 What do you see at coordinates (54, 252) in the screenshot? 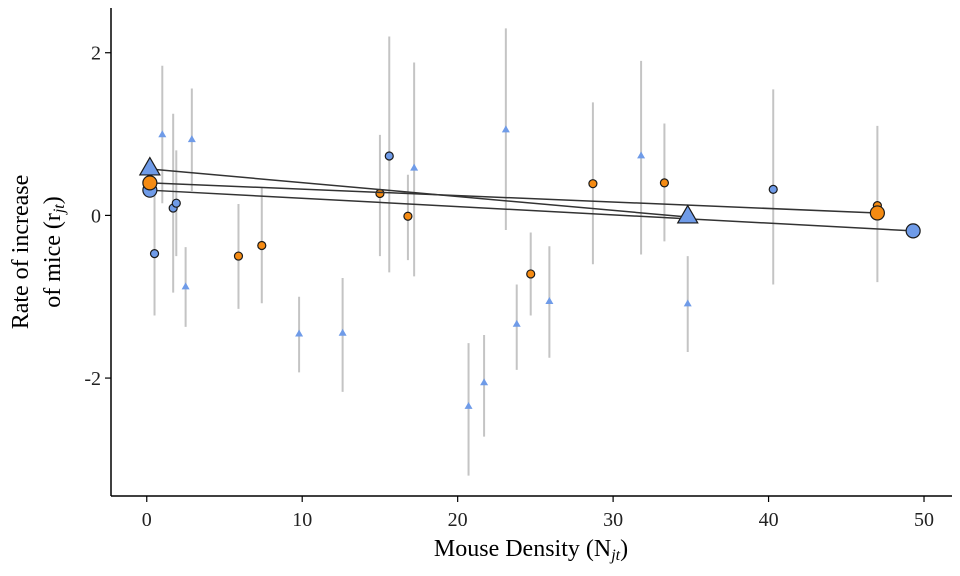
I see `y-axis-title-line2: of mice (rjt)` at bounding box center [54, 252].